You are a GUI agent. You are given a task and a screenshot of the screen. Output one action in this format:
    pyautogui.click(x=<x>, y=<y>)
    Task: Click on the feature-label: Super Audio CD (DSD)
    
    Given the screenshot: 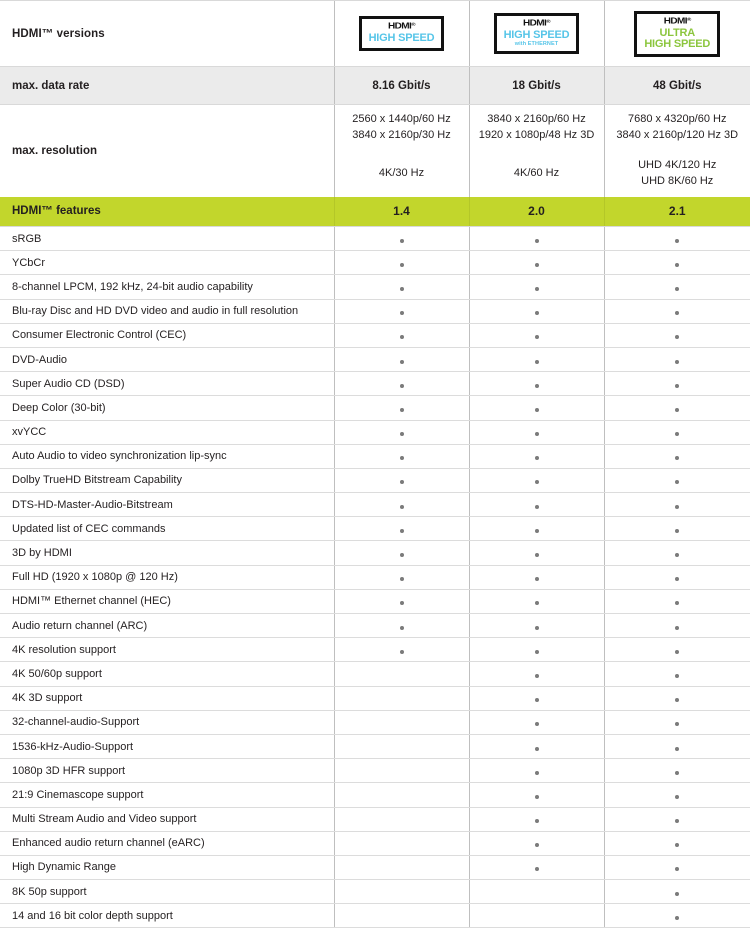 What is the action you would take?
    pyautogui.click(x=167, y=384)
    